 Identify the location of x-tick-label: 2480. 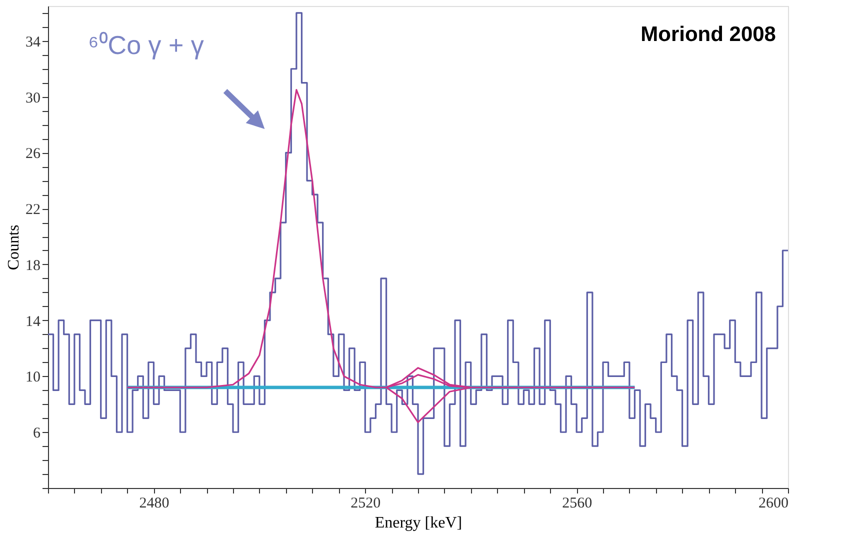
(154, 504).